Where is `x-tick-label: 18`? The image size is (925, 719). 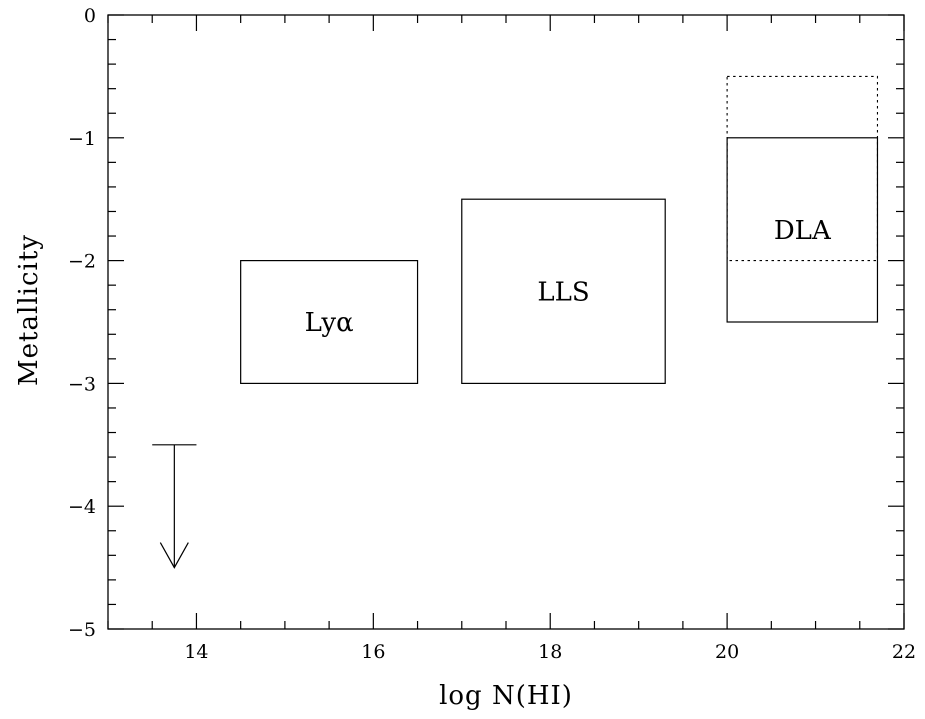
x-tick-label: 18 is located at coordinates (550, 652).